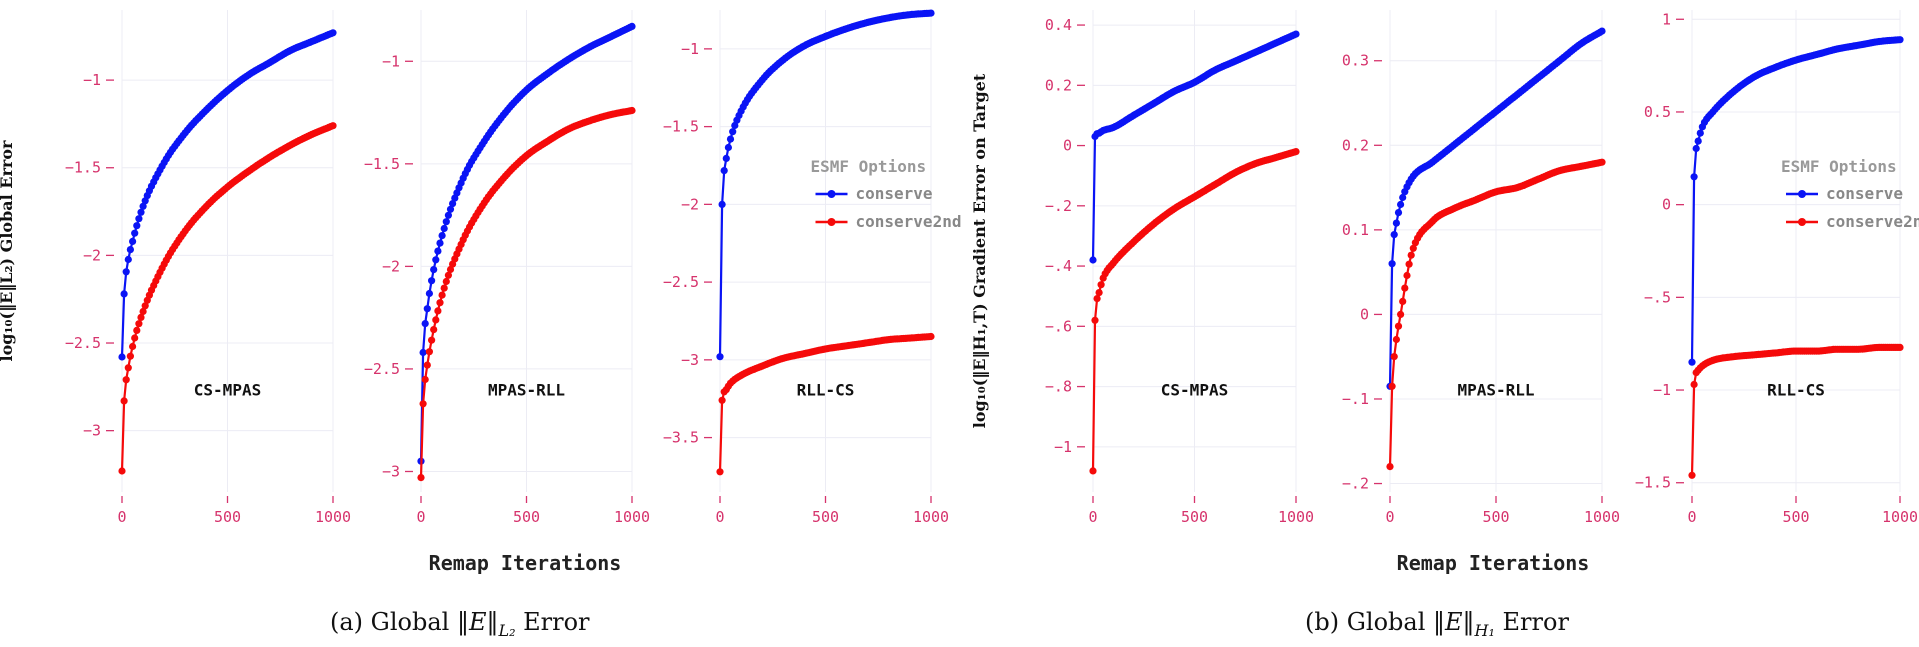 The height and width of the screenshot is (647, 1919). Describe the element at coordinates (1493, 563) in the screenshot. I see `x-axis-title: Remap Iterations` at that location.